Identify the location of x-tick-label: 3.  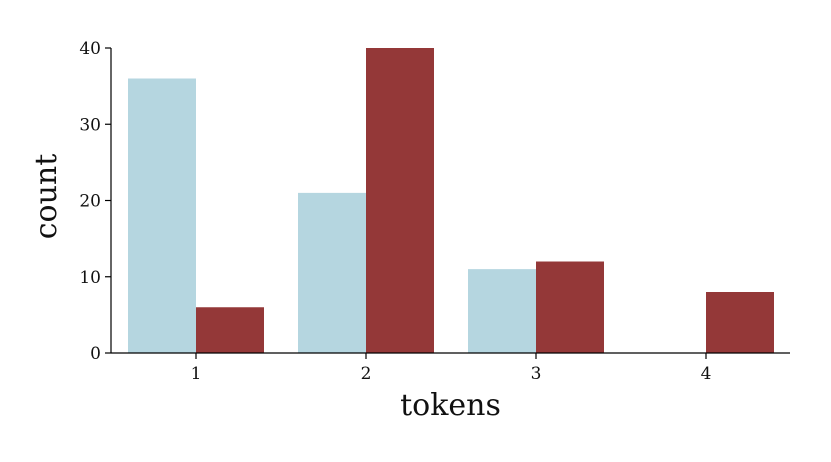
(536, 374).